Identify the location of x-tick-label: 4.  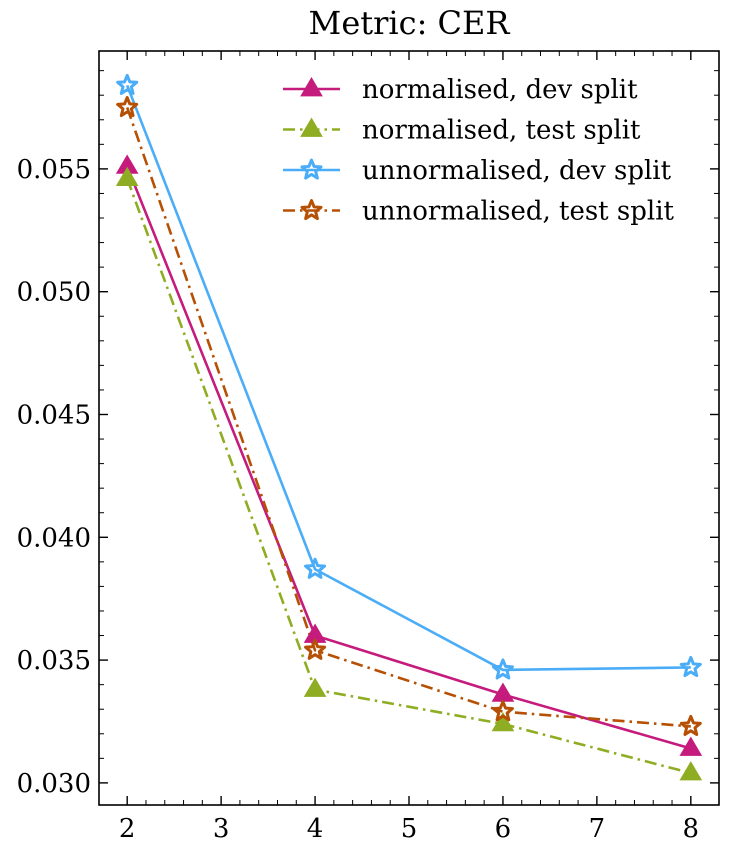
(315, 829).